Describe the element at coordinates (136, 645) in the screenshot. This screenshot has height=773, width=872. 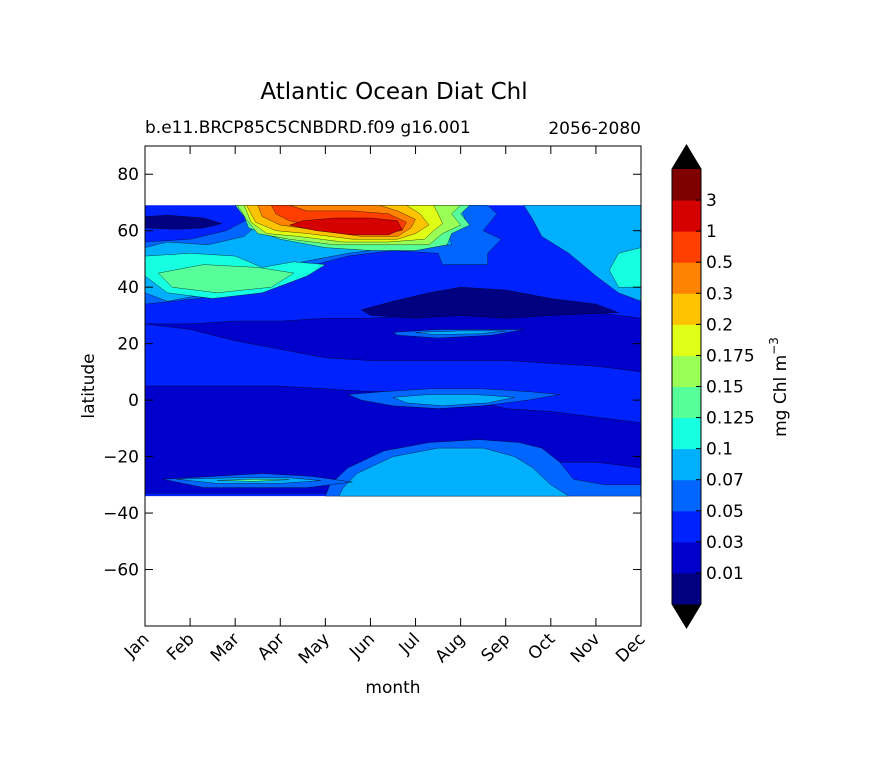
I see `x-tick-label: Jan` at that location.